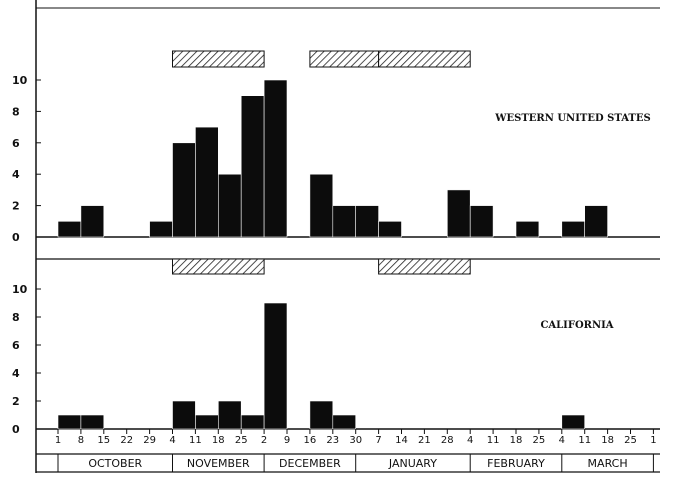  What do you see at coordinates (332, 440) in the screenshot?
I see `week-tick-label: 23` at bounding box center [332, 440].